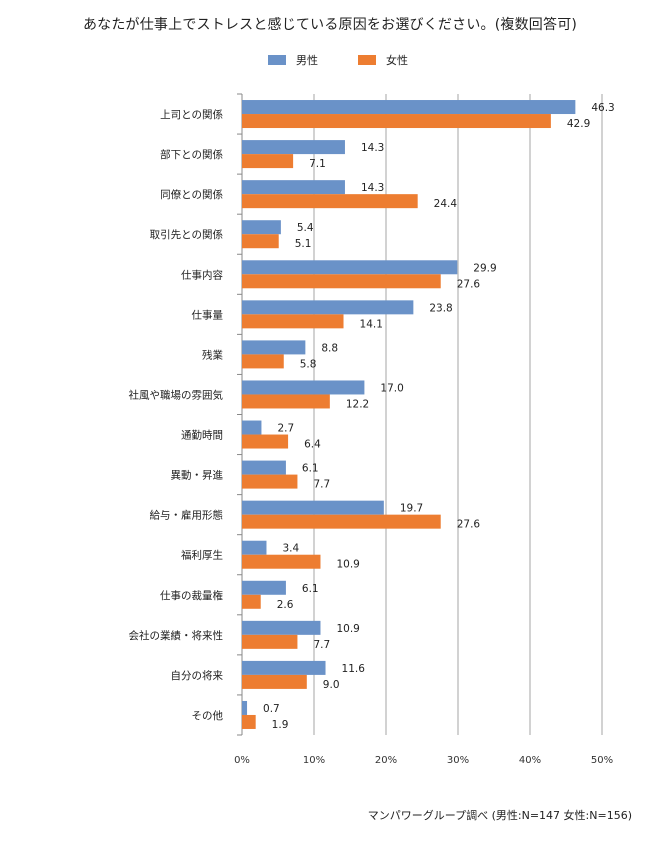 Image resolution: width=660 pixels, height=842 pixels. What do you see at coordinates (397, 60) in the screenshot?
I see `legend-label-female: 女性` at bounding box center [397, 60].